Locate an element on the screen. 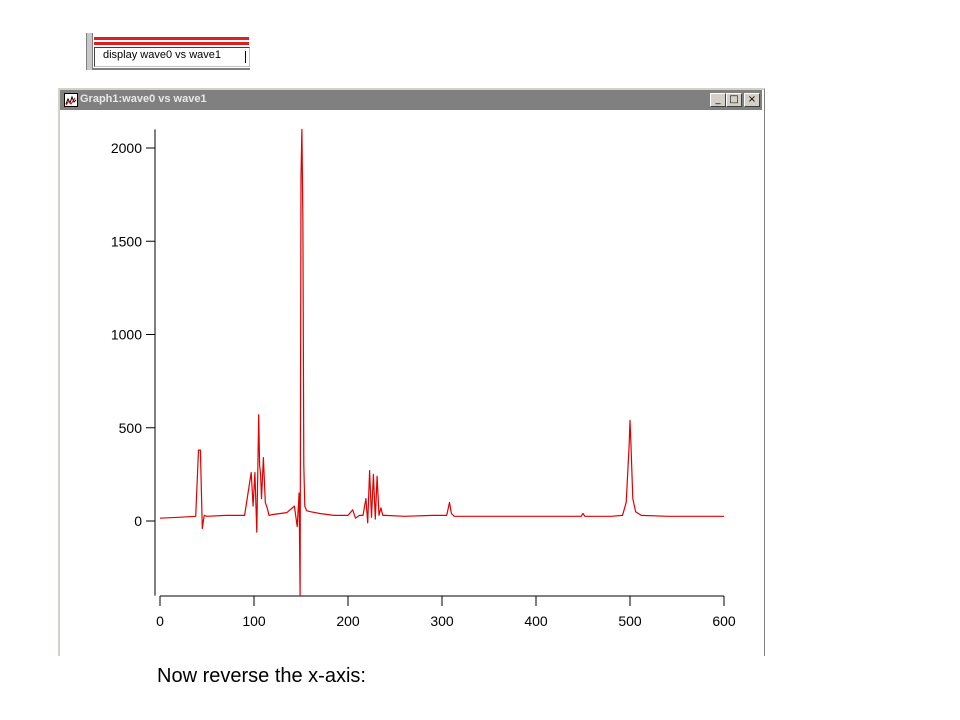 Image resolution: width=960 pixels, height=720 pixels. command-input: display wave0 vs wave1 is located at coordinates (172, 57).